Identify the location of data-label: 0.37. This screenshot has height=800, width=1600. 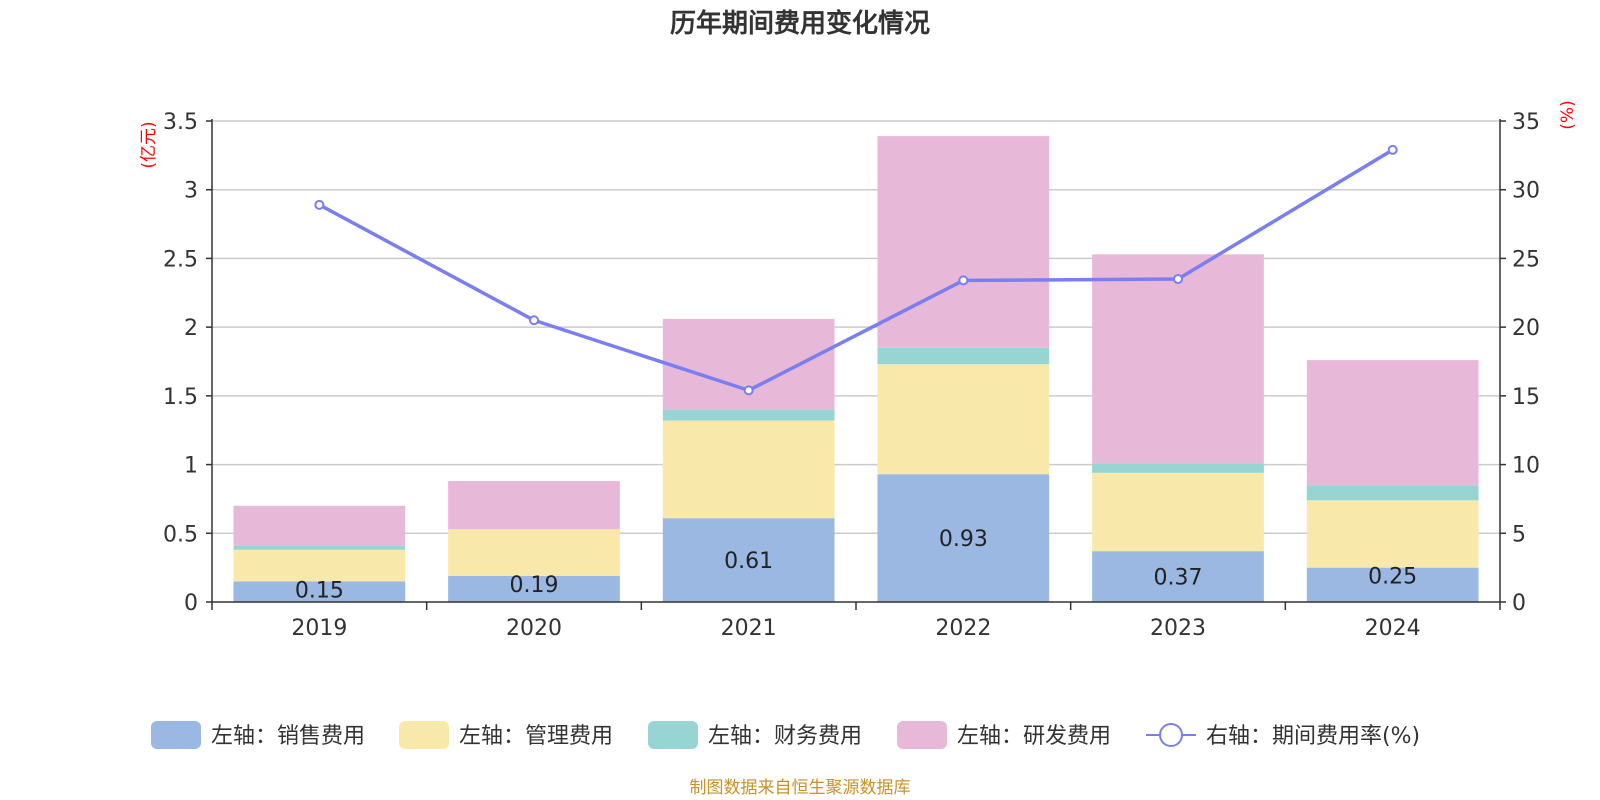
(1178, 578).